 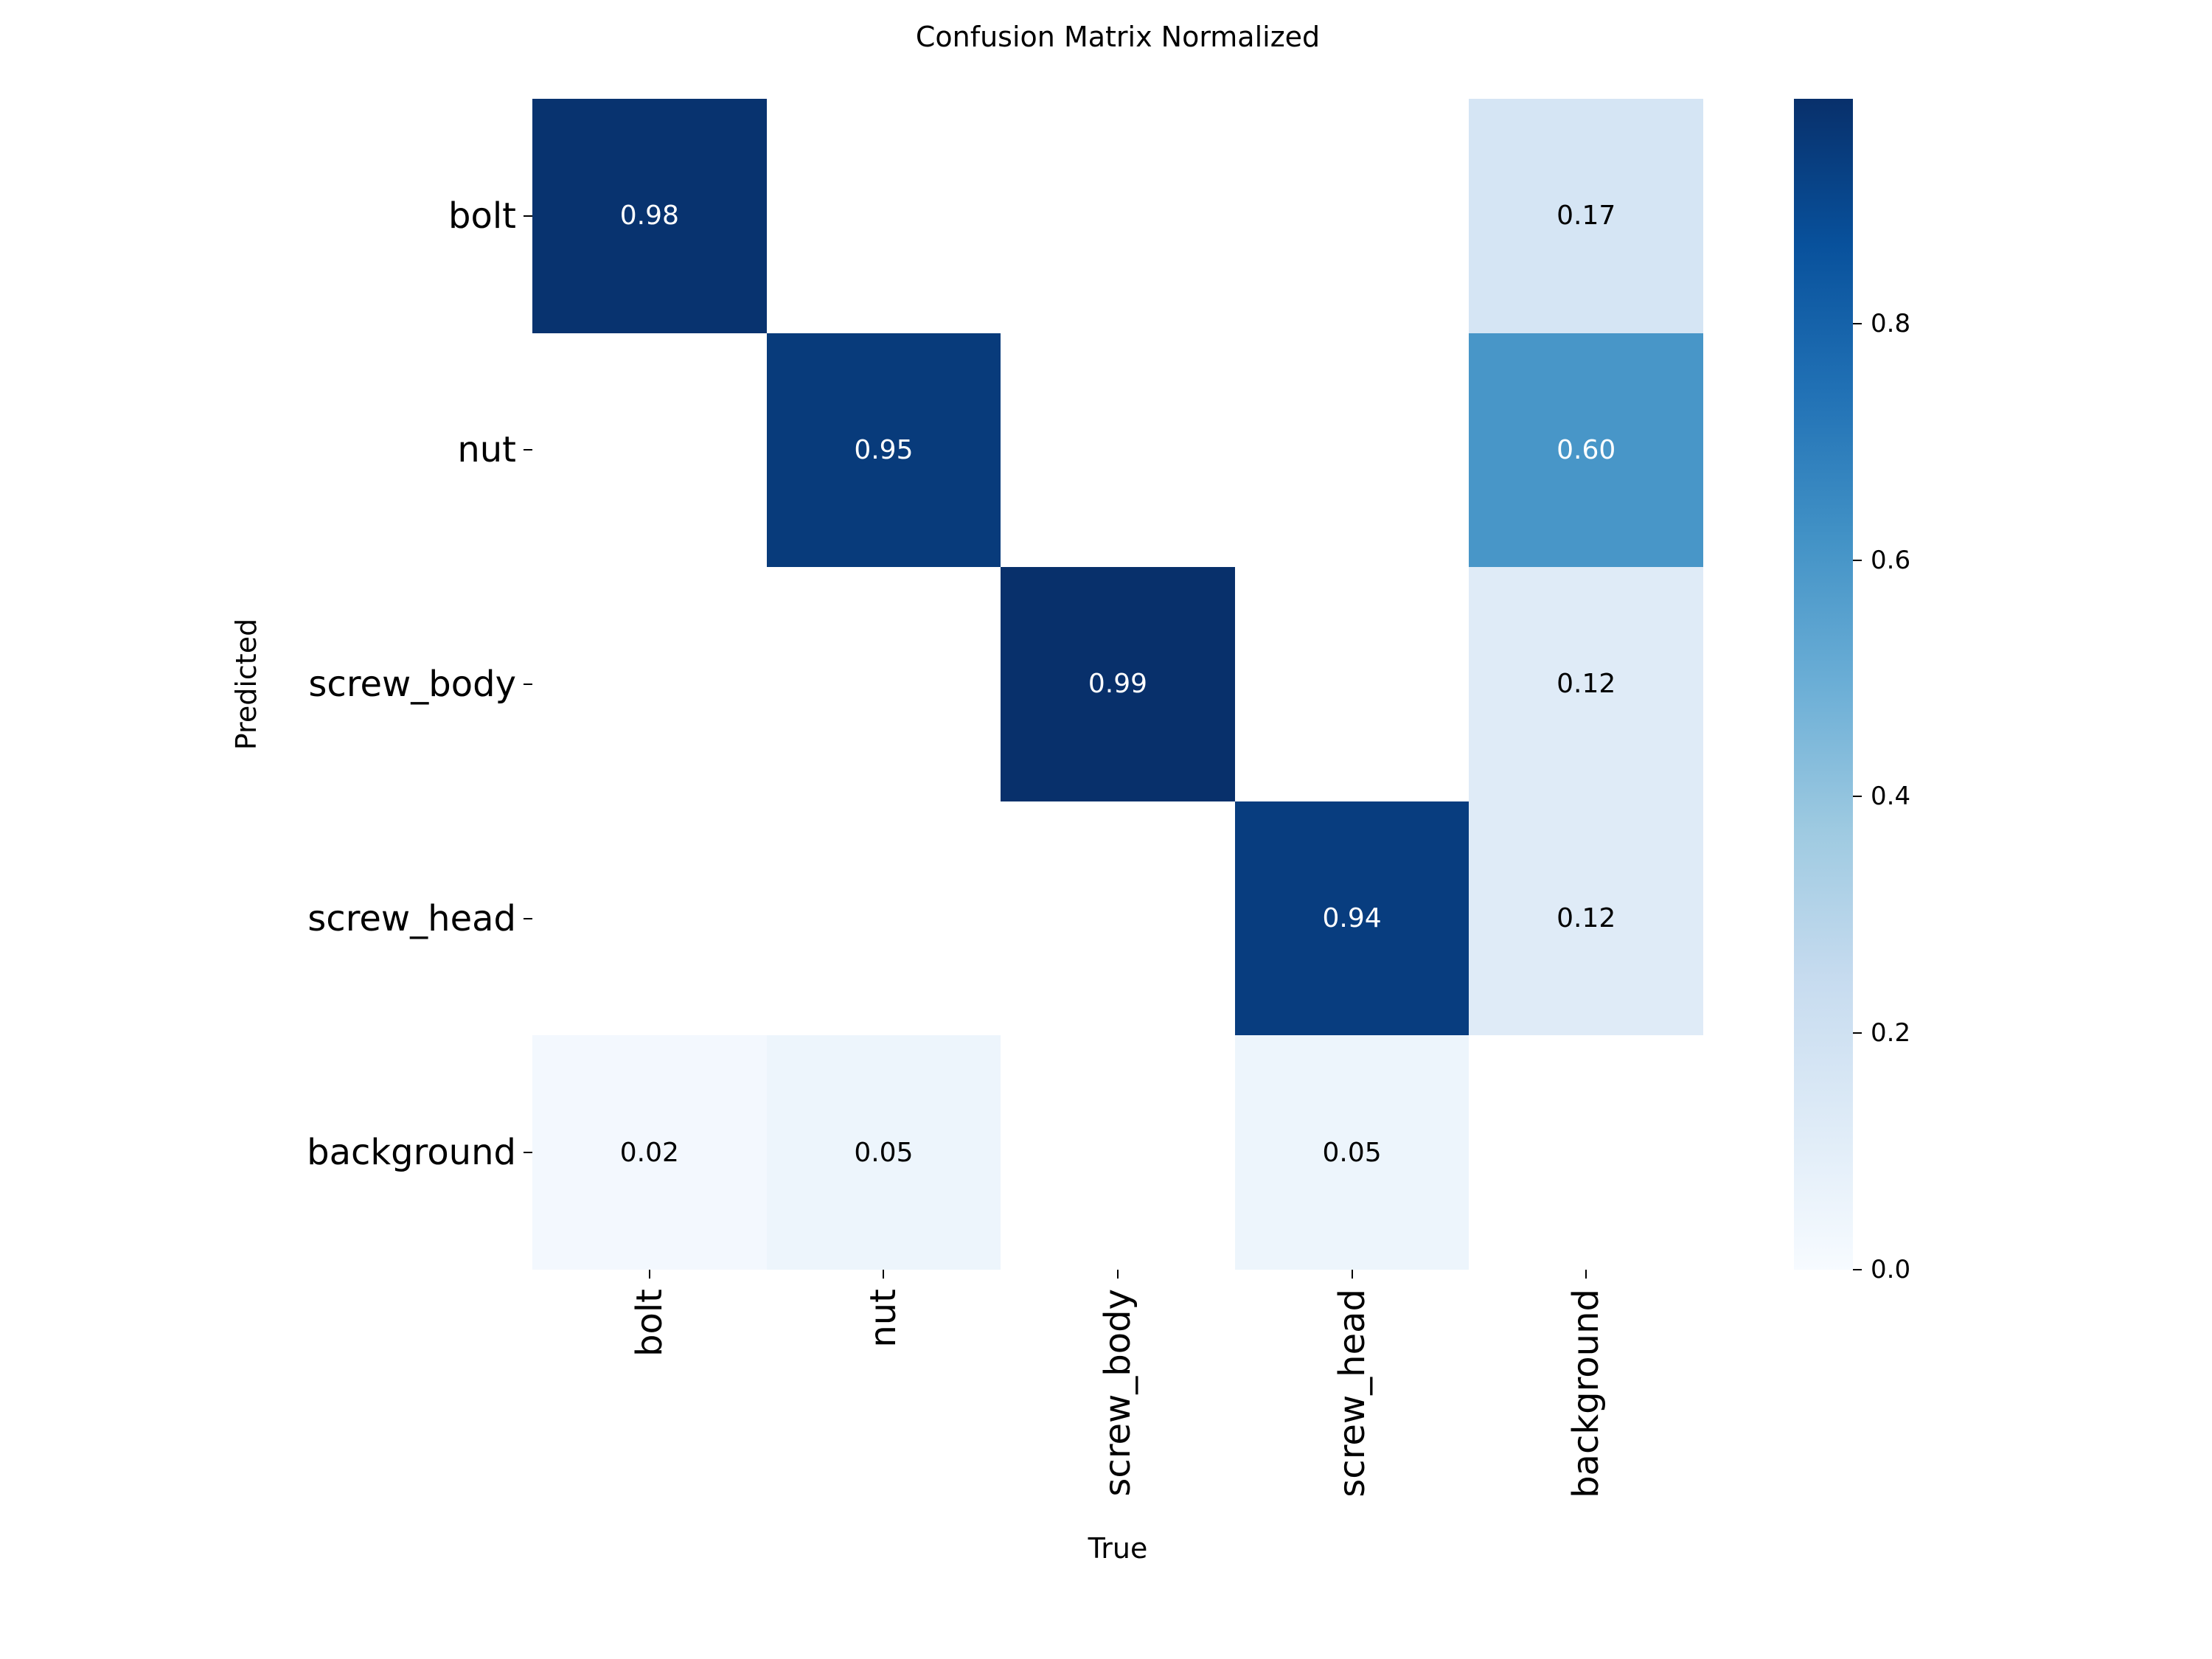 What do you see at coordinates (649, 216) in the screenshot?
I see `heatmap-cell-bolt-bolt: 0.98` at bounding box center [649, 216].